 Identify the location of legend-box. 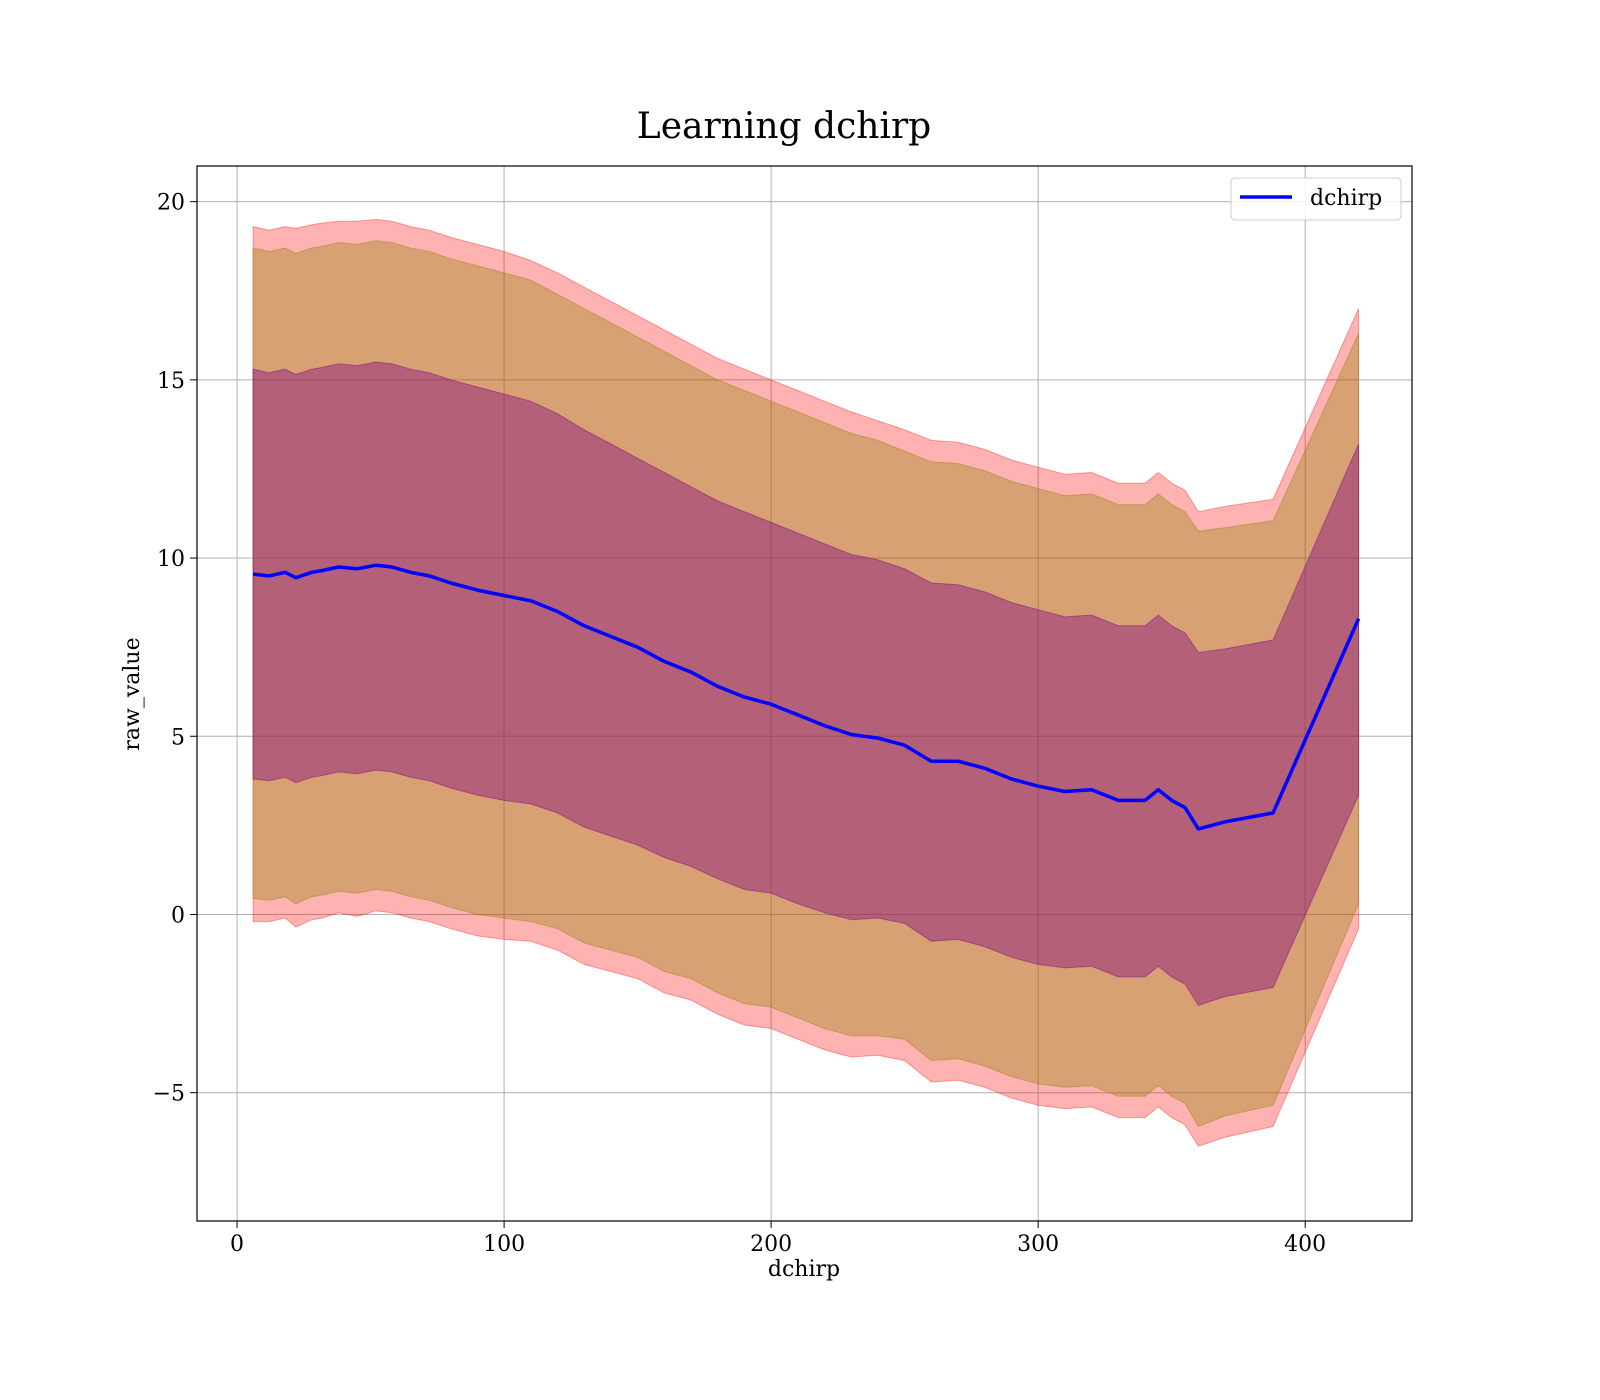
(1316, 199).